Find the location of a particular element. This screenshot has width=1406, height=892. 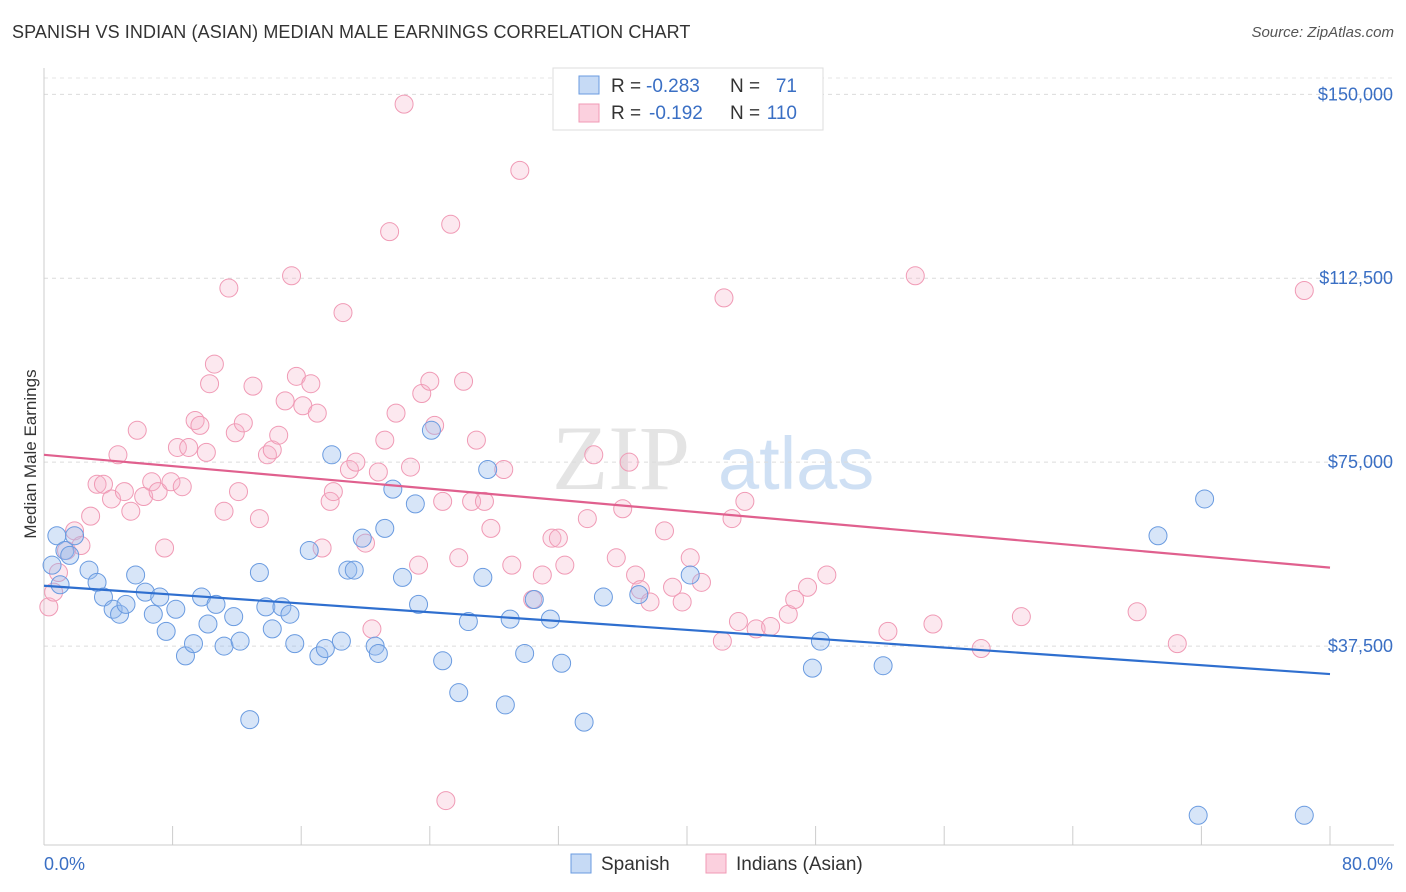

stats-swatch-indian is located at coordinates (589, 113).